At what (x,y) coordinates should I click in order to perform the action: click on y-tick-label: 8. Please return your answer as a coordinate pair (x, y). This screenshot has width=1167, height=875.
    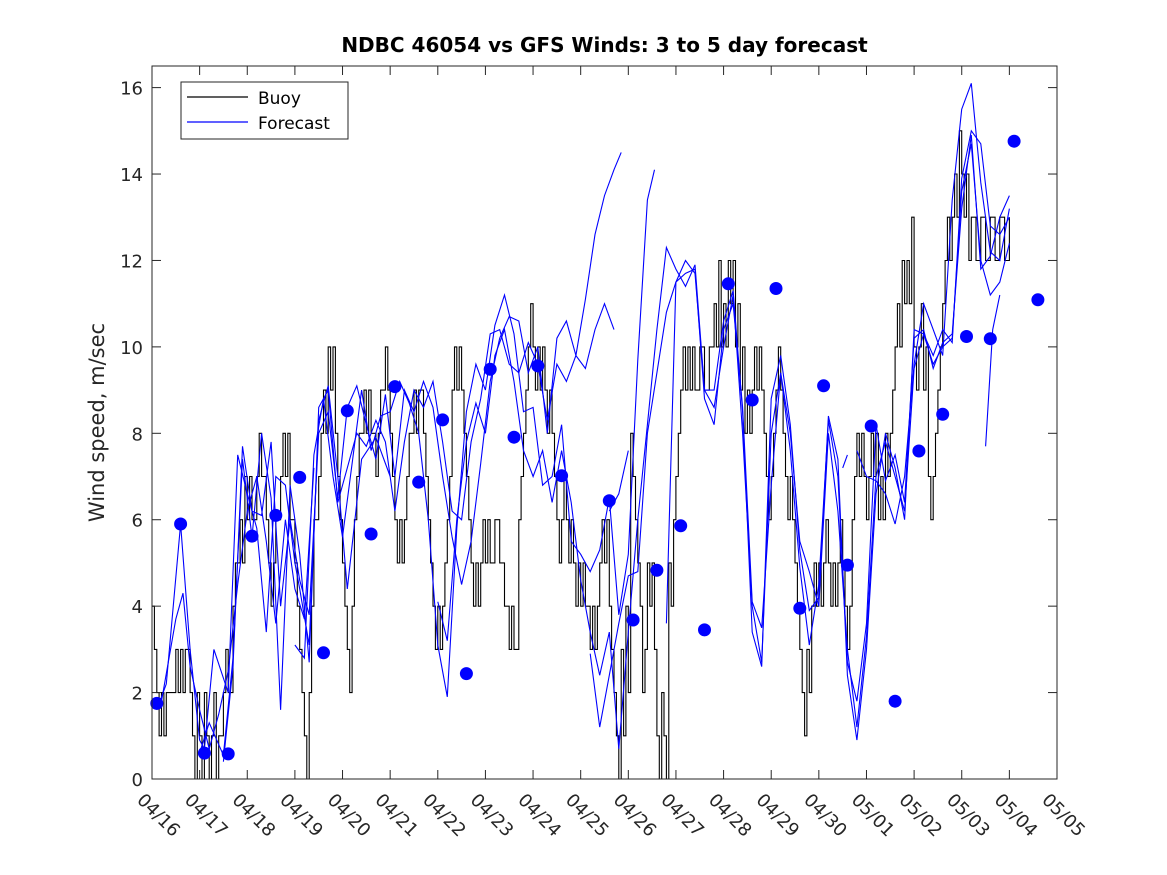
    Looking at the image, I should click on (137, 434).